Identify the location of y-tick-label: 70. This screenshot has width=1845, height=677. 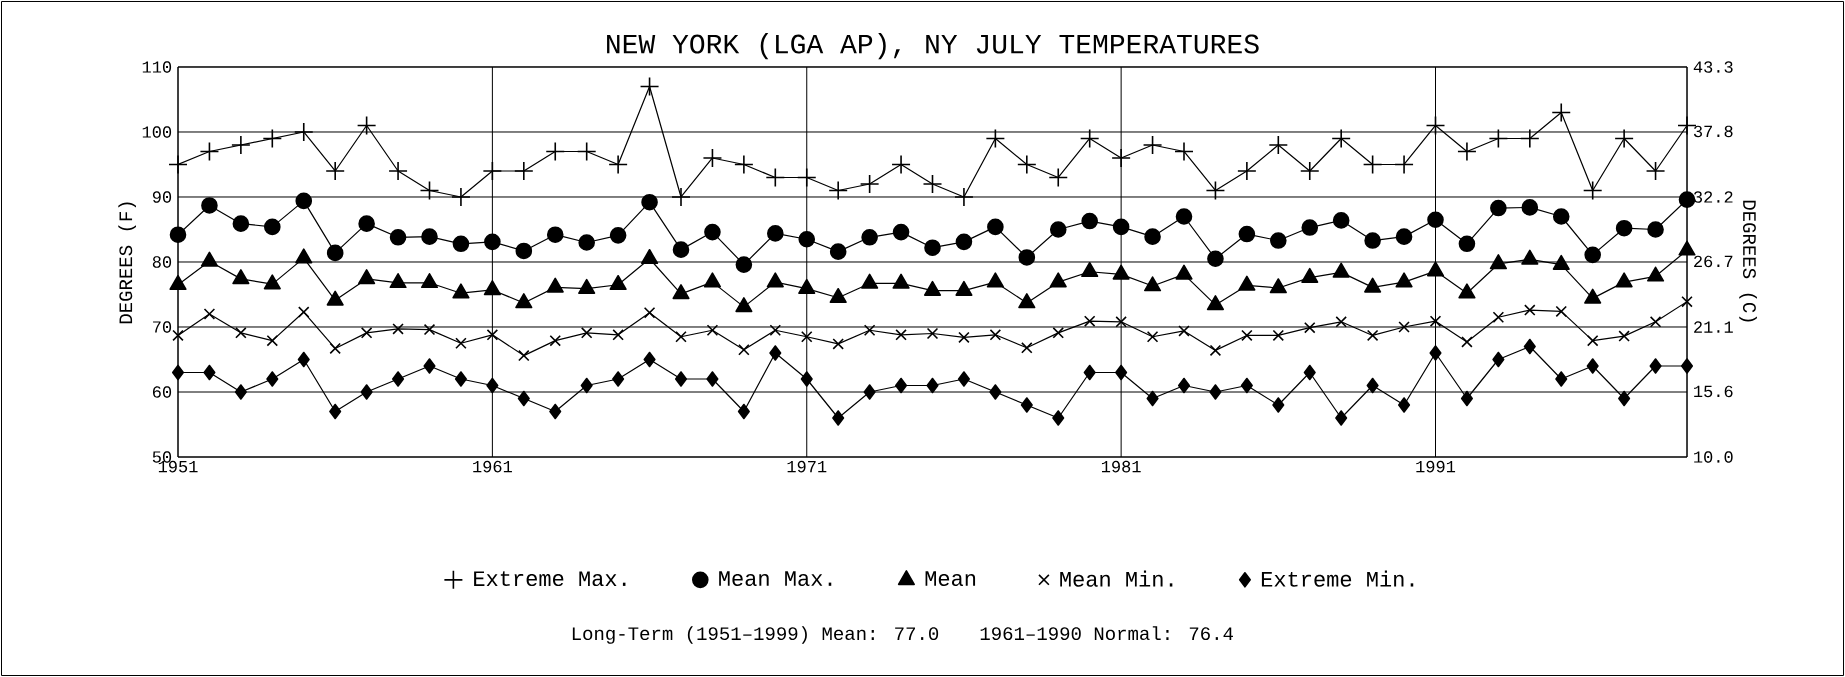
(162, 327).